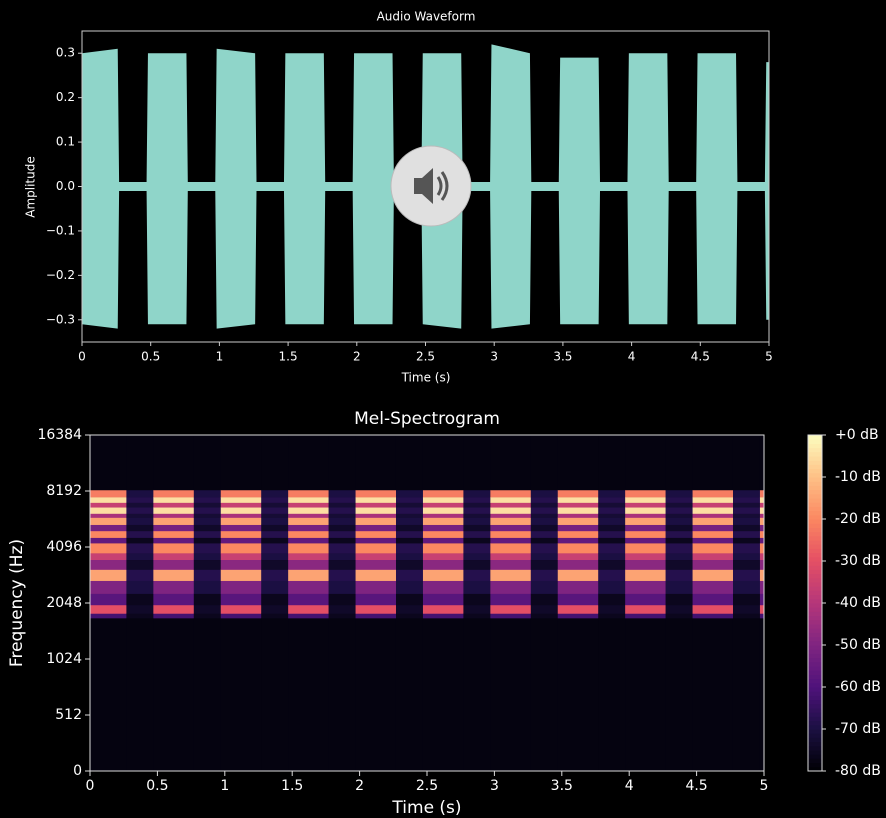  Describe the element at coordinates (426, 808) in the screenshot. I see `spectrogram-x-label: Time (s)` at that location.